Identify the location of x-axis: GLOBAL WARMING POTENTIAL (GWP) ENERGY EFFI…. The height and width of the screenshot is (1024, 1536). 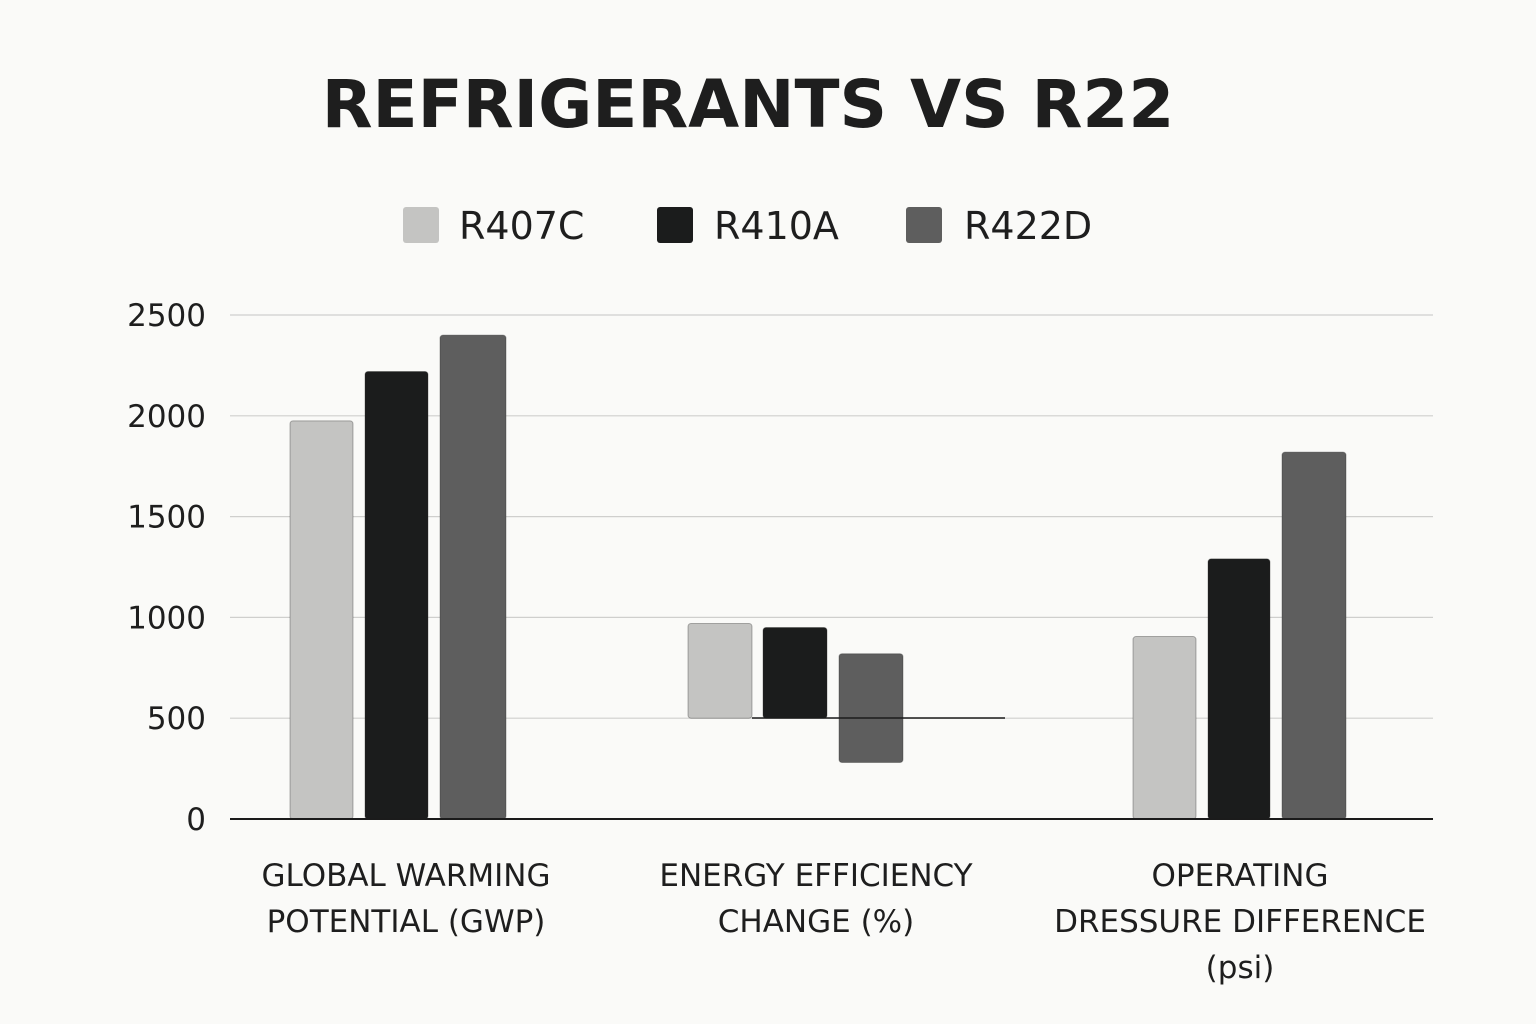
(844, 922).